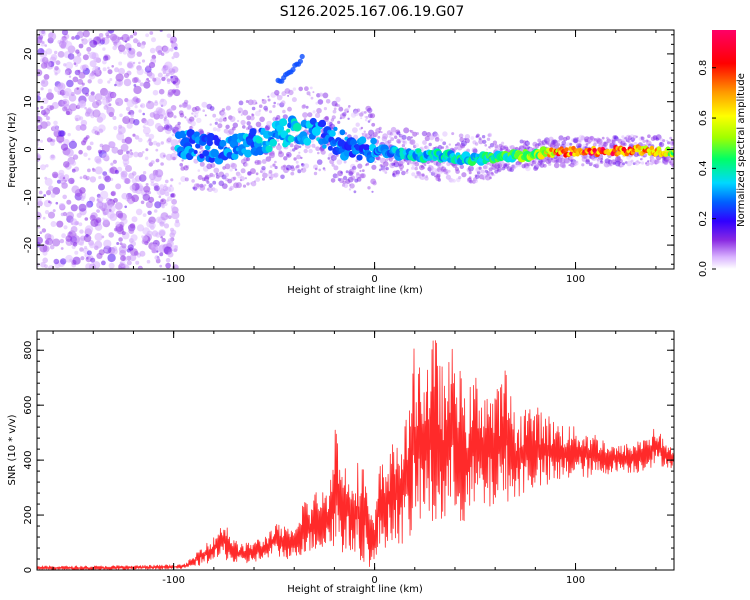  What do you see at coordinates (707, 168) in the screenshot?
I see `colorbar-ticks: 0.0 0.2 0.4 0.6 0.8` at bounding box center [707, 168].